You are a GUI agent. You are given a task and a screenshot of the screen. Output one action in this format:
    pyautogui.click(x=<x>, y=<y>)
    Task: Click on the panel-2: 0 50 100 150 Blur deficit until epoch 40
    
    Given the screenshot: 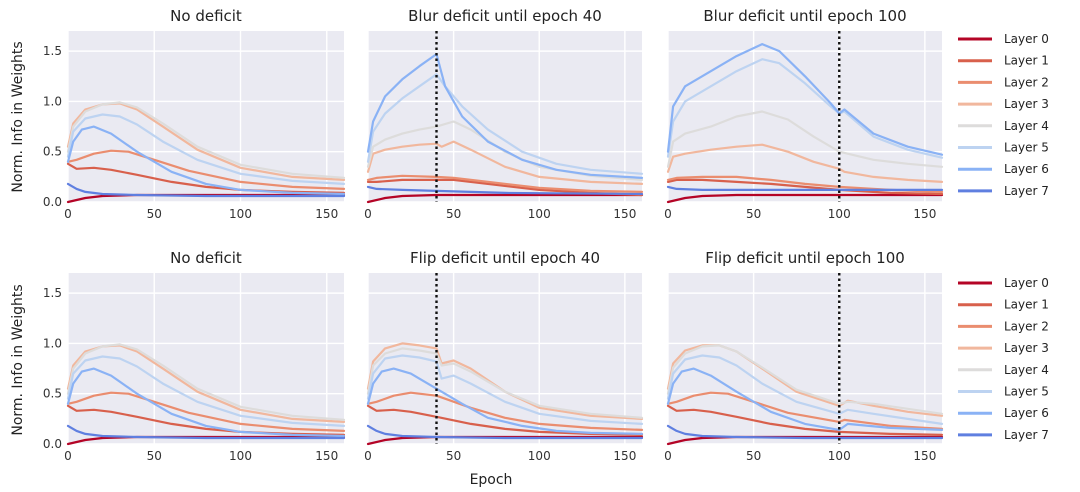 What is the action you would take?
    pyautogui.click(x=504, y=114)
    